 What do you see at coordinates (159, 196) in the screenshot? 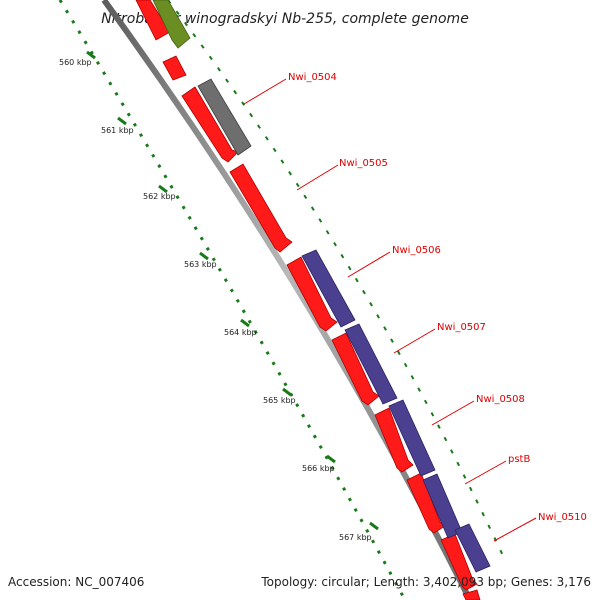
I see `tick-label-562: 562 kbp` at bounding box center [159, 196].